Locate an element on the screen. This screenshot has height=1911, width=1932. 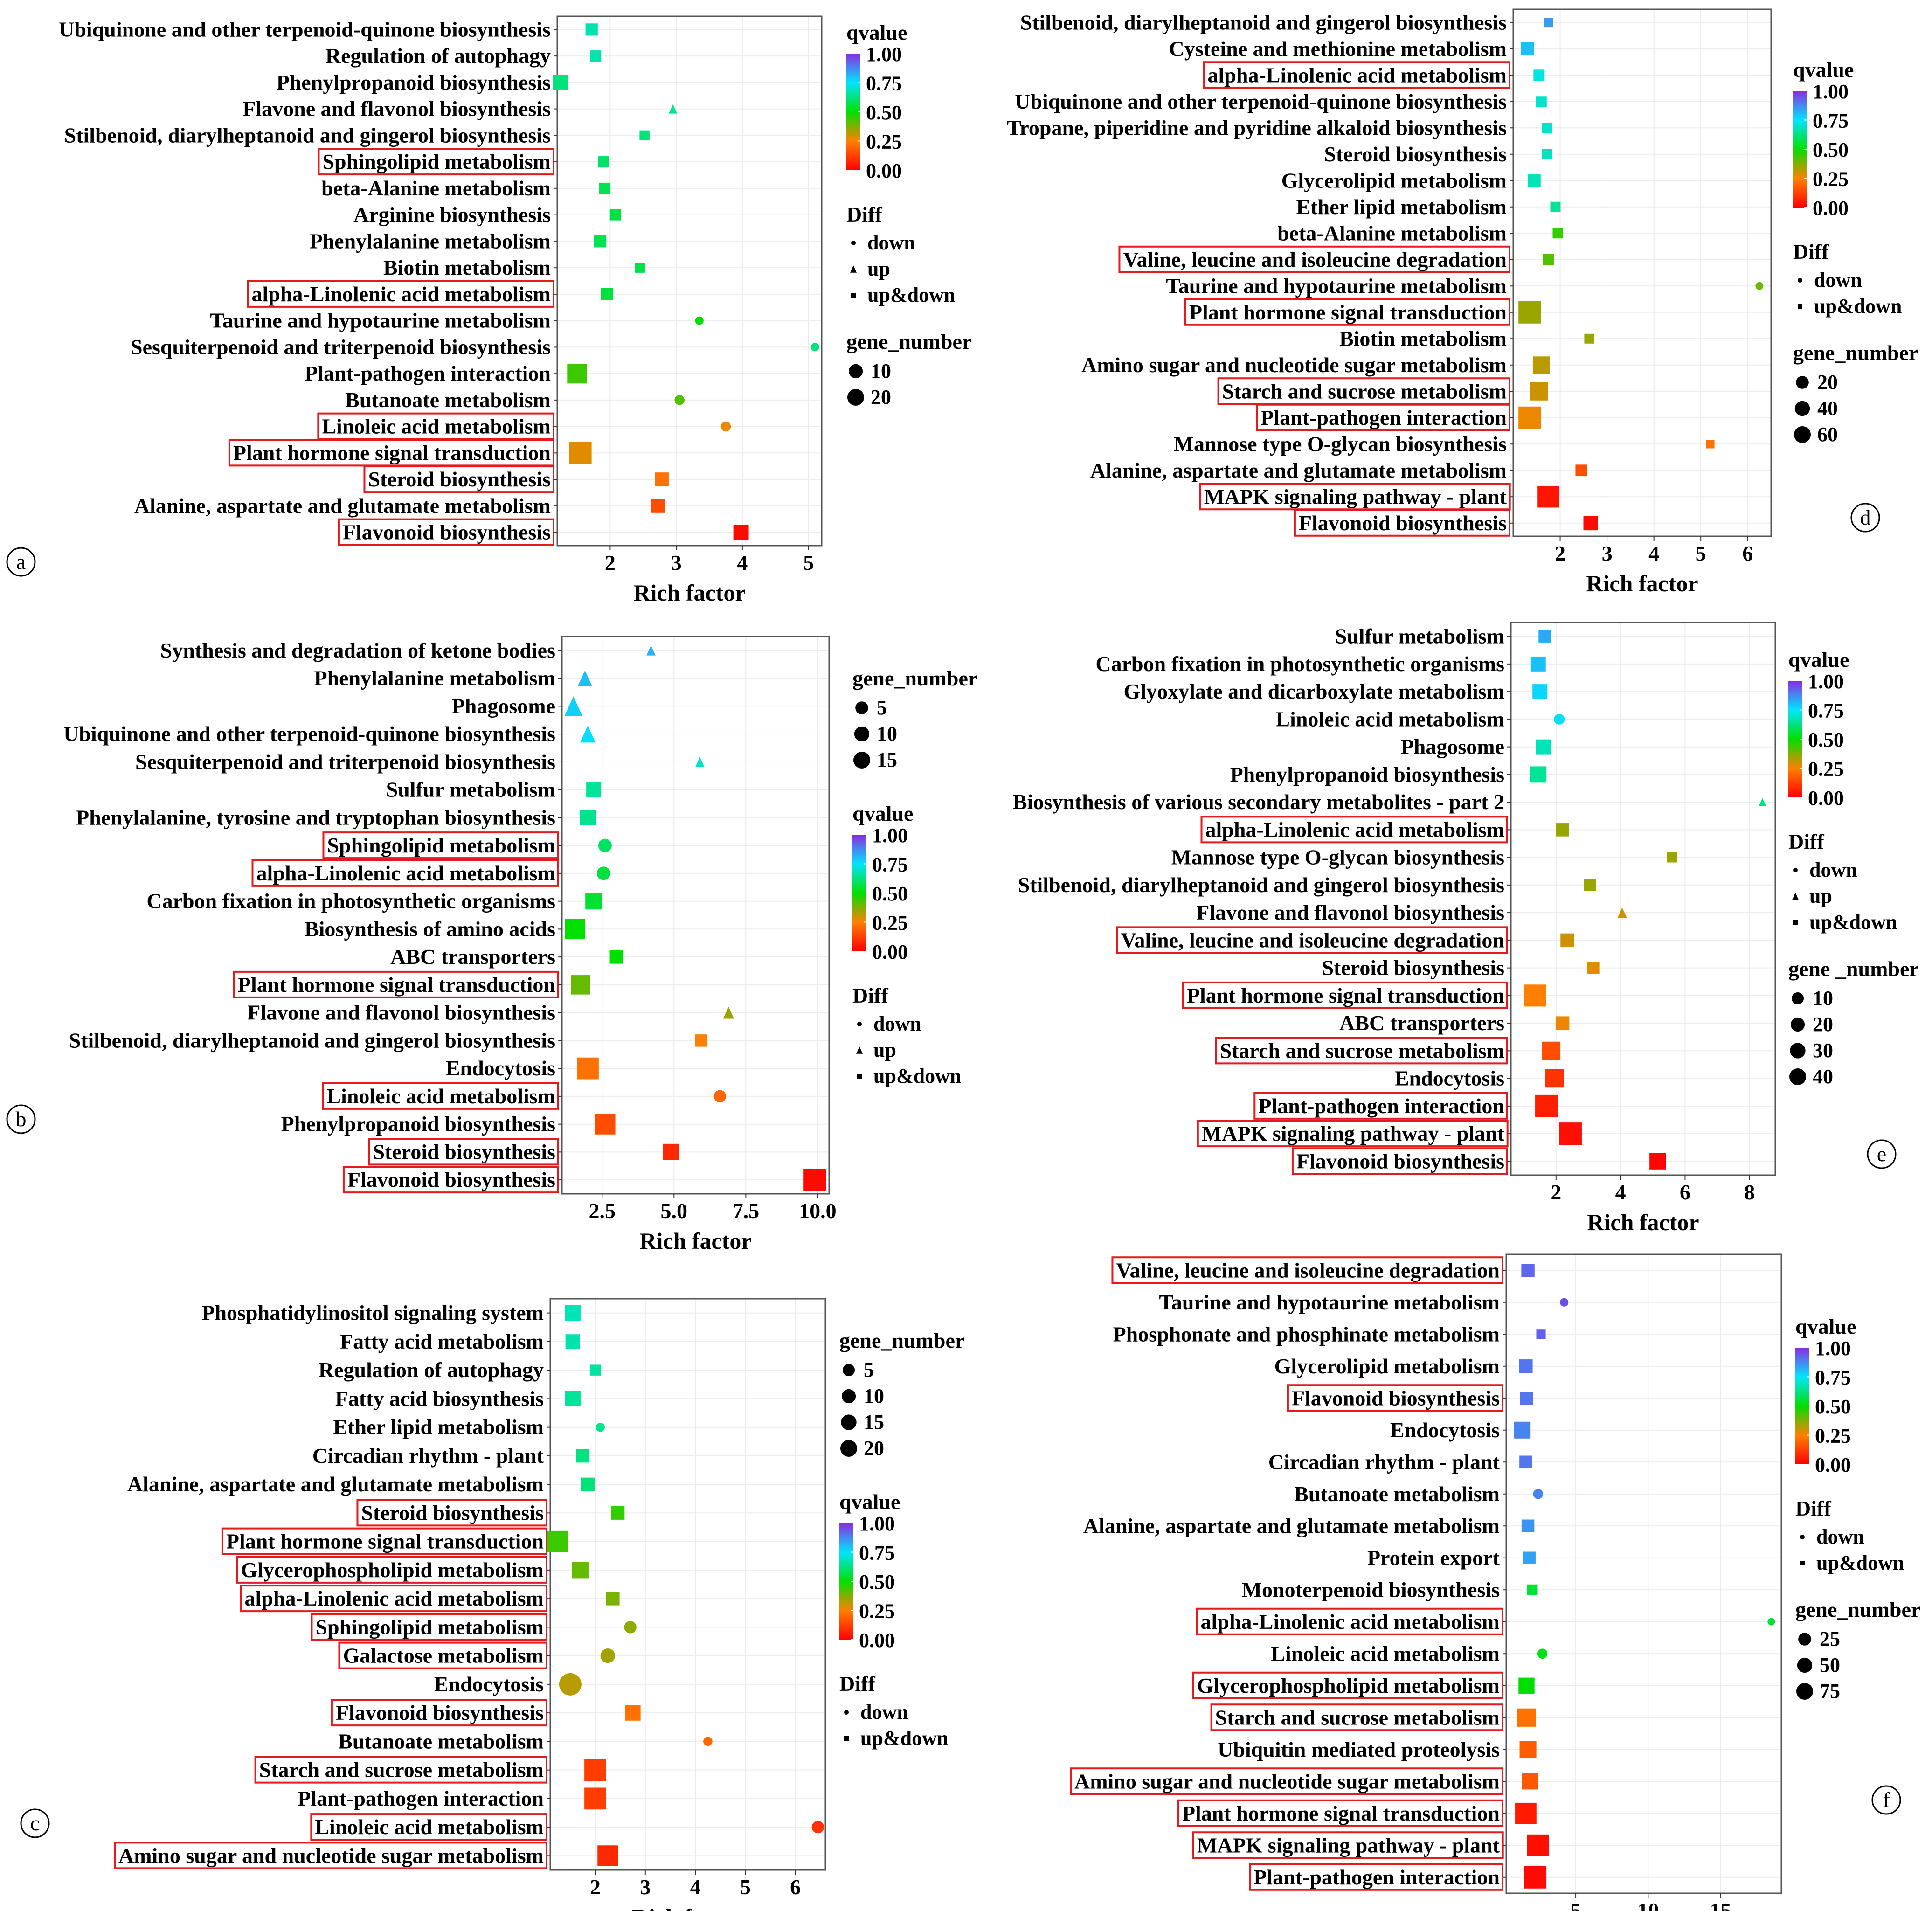
pathway-label: beta-Alanine metabolism is located at coordinates (1392, 233).